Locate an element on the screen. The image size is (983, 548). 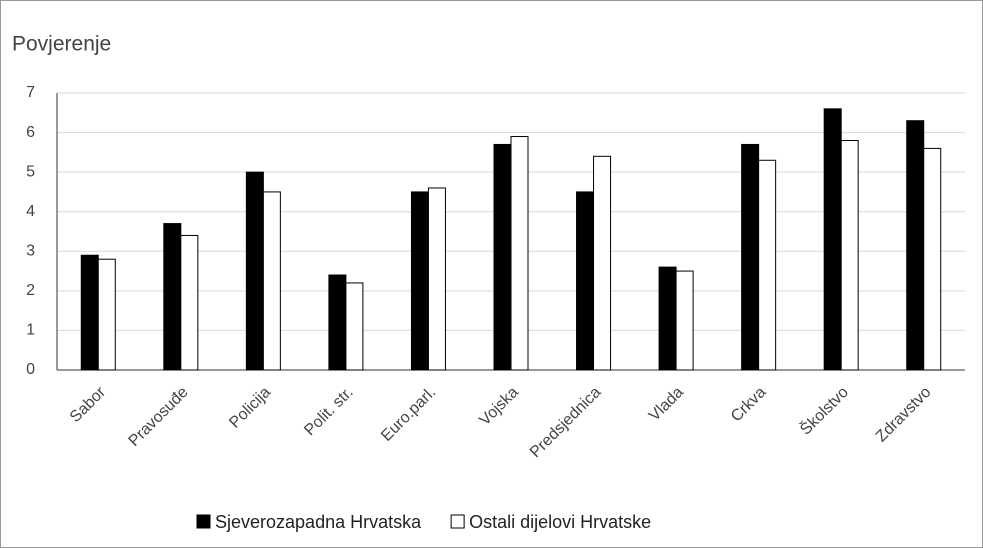
legend-label: Ostali dijelovi Hrvatske is located at coordinates (560, 522).